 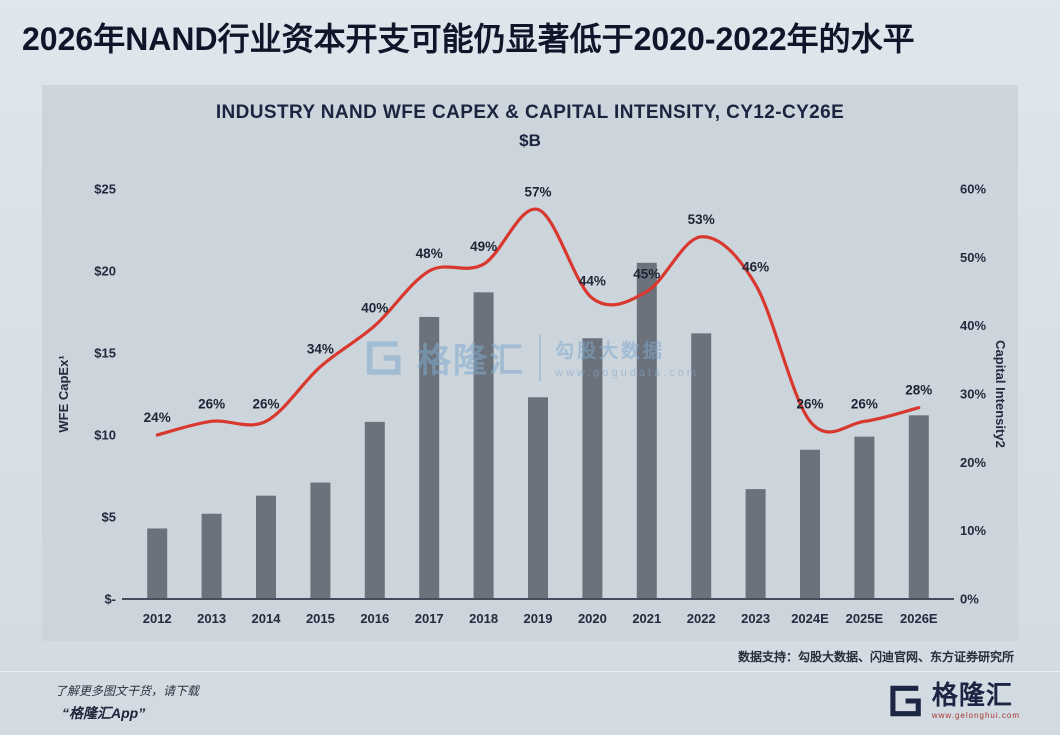 I want to click on x-axis-label: 2017, so click(x=429, y=618).